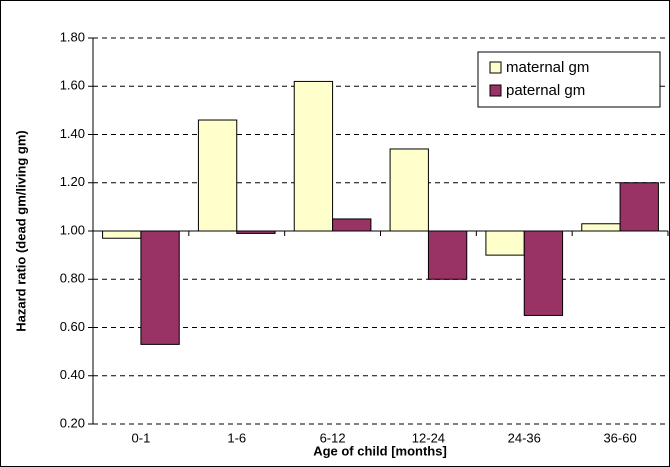  I want to click on y-tick-label: 0.40, so click(72, 374).